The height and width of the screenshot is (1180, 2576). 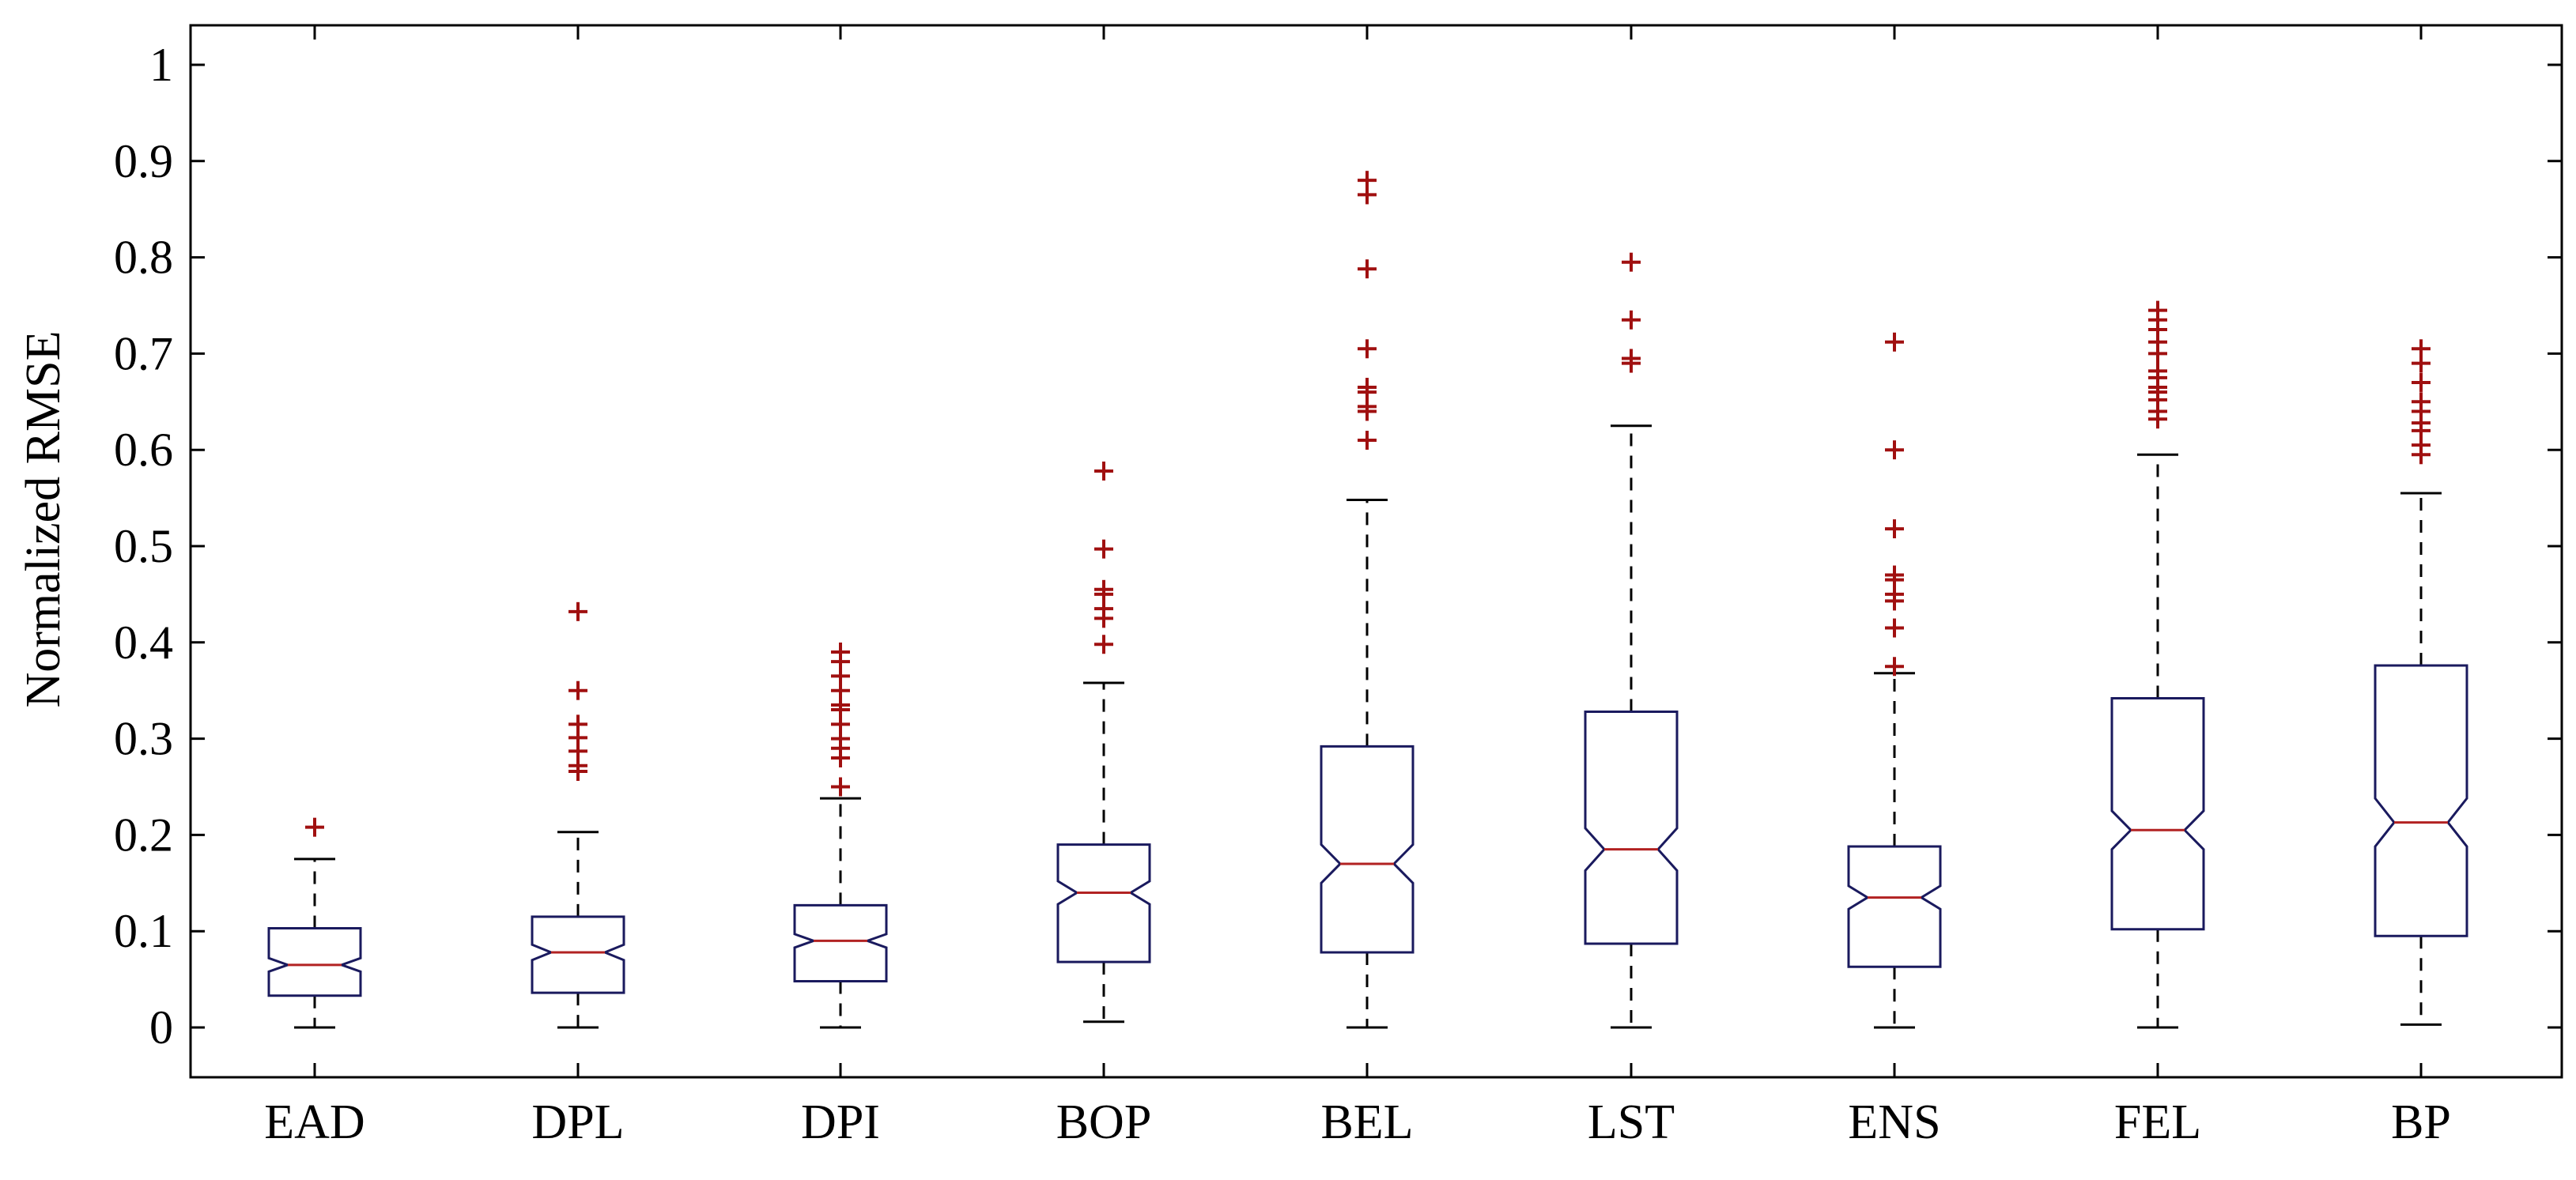 What do you see at coordinates (2157, 1122) in the screenshot?
I see `x-category-label: FEL` at bounding box center [2157, 1122].